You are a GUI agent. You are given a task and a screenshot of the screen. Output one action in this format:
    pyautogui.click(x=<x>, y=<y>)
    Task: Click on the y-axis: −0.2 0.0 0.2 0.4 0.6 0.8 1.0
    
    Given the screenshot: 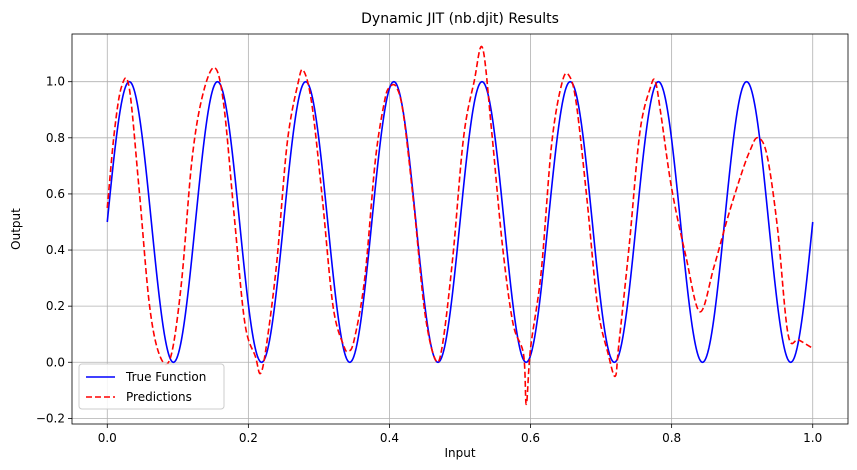 What is the action you would take?
    pyautogui.click(x=54, y=250)
    